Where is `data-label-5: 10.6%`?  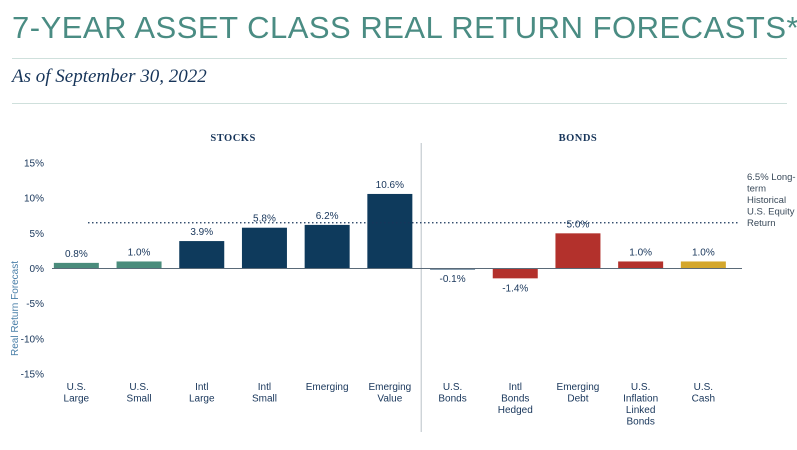 data-label-5: 10.6% is located at coordinates (390, 185).